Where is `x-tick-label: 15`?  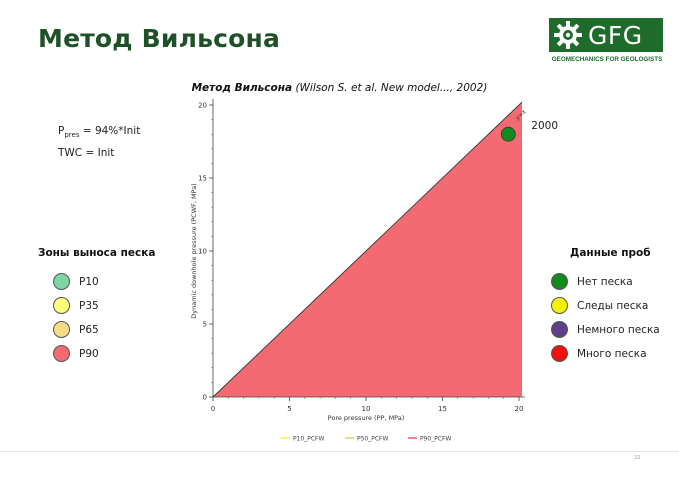
x-tick-label: 15 is located at coordinates (442, 409).